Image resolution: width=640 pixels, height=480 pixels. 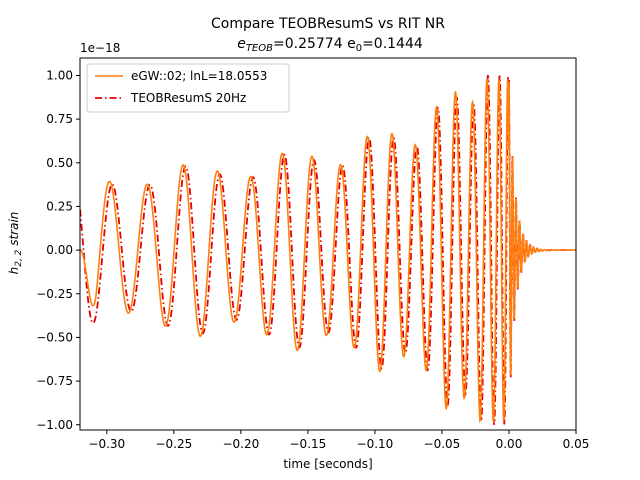 What do you see at coordinates (327, 464) in the screenshot?
I see `x-axis-label: time [seconds]` at bounding box center [327, 464].